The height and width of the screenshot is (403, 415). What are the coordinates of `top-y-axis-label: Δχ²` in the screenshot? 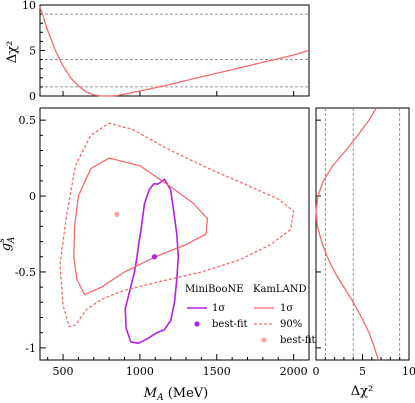 It's located at (12, 52).